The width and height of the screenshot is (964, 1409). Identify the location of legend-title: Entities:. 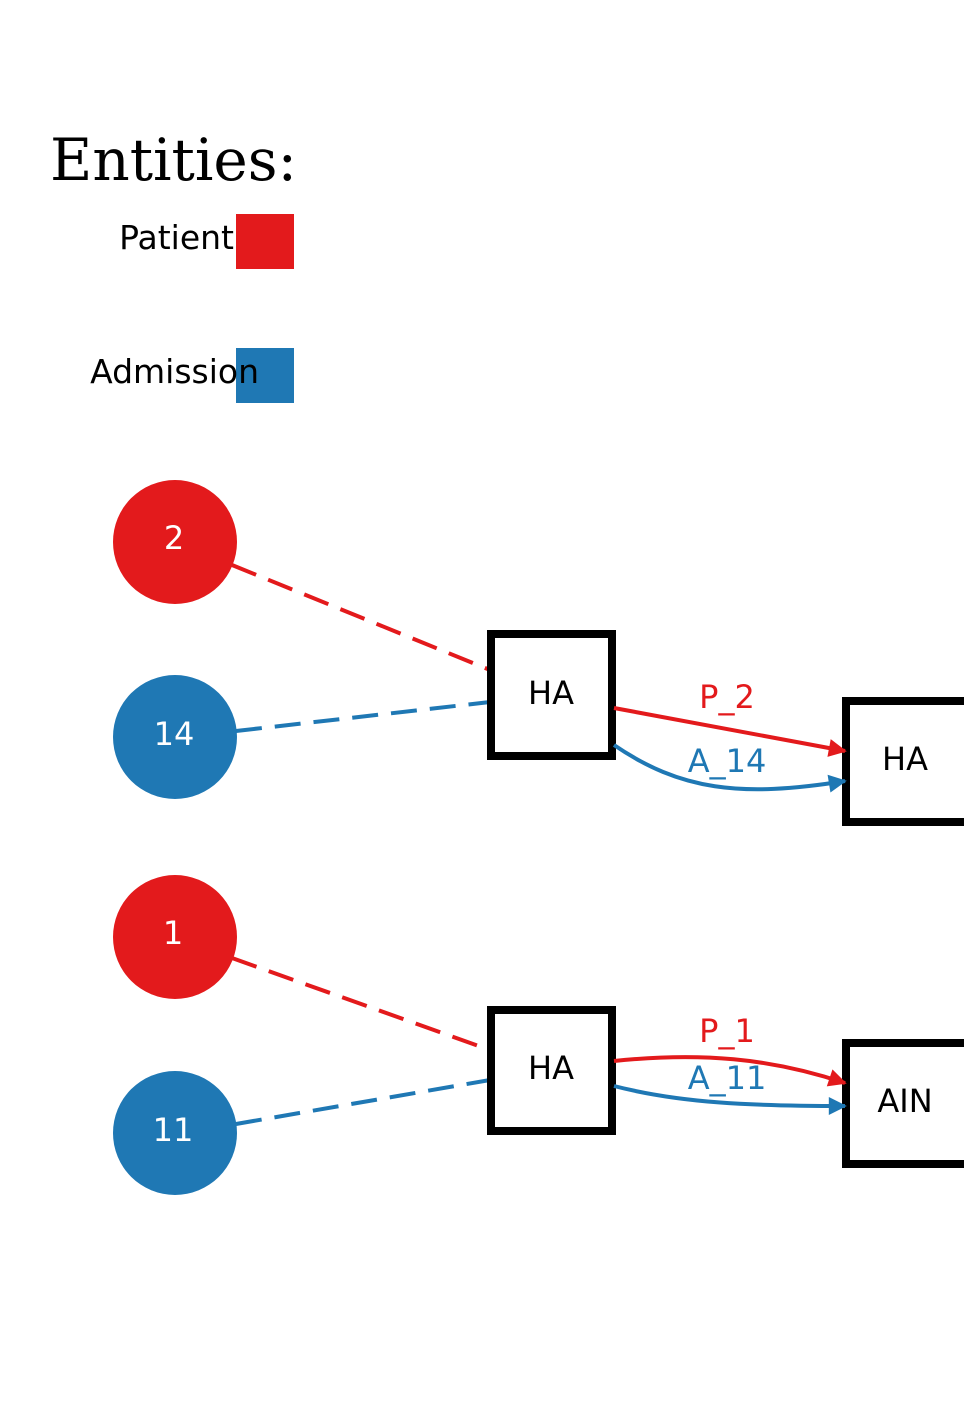
(173, 160).